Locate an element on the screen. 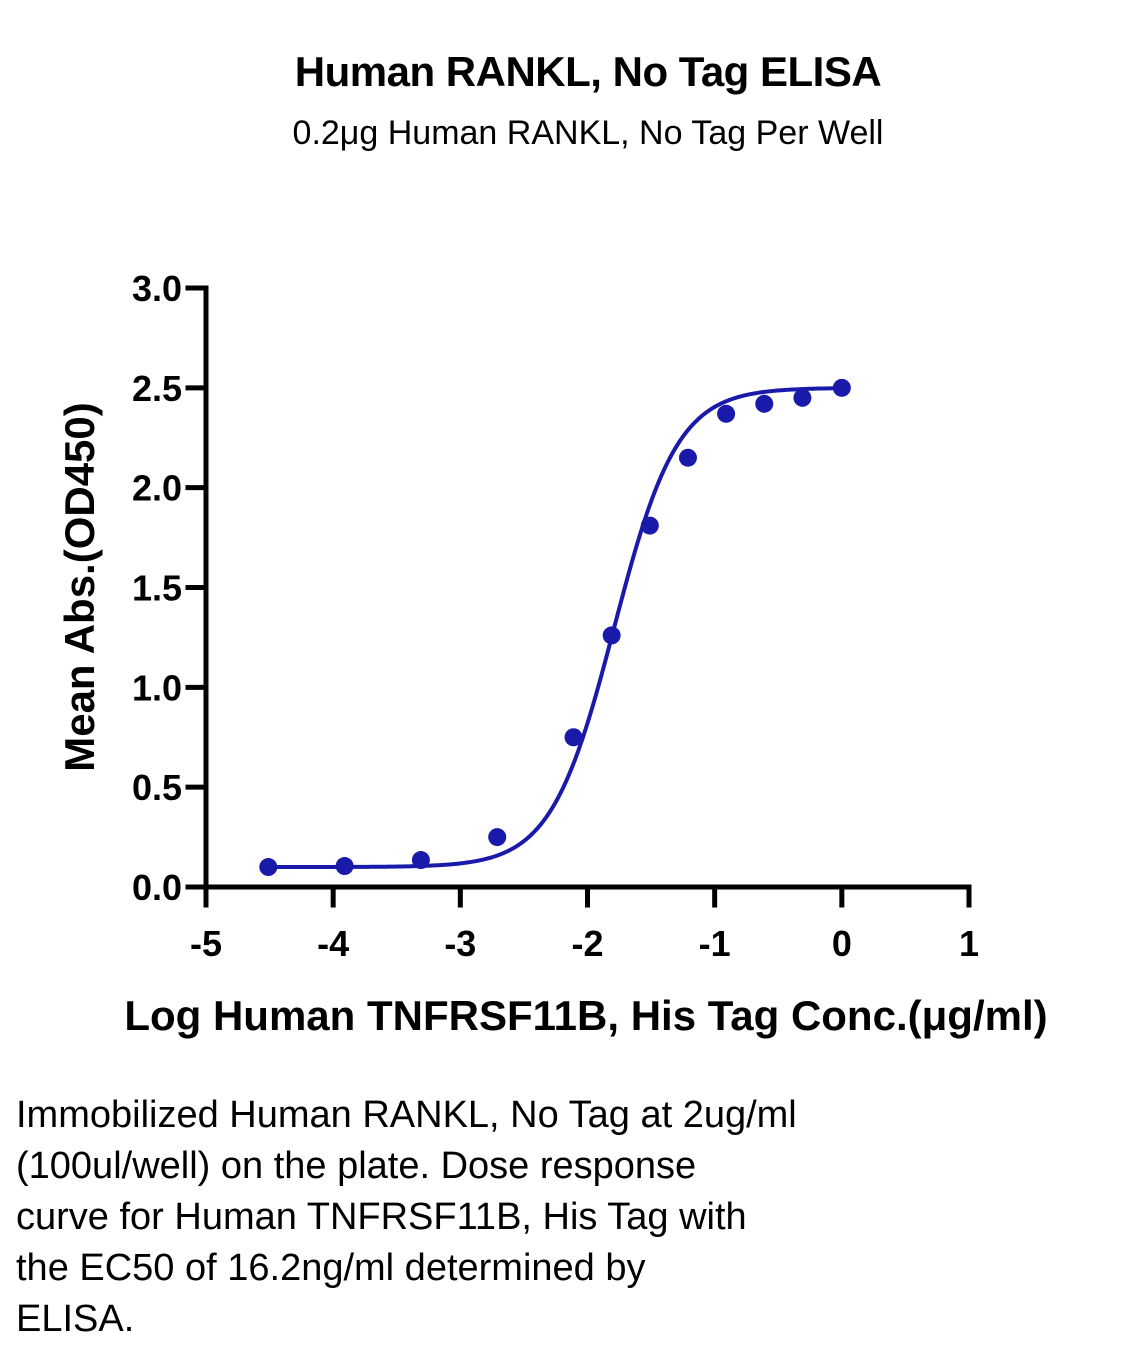 The height and width of the screenshot is (1356, 1148). y-tick-label: 2.0 is located at coordinates (157, 488).